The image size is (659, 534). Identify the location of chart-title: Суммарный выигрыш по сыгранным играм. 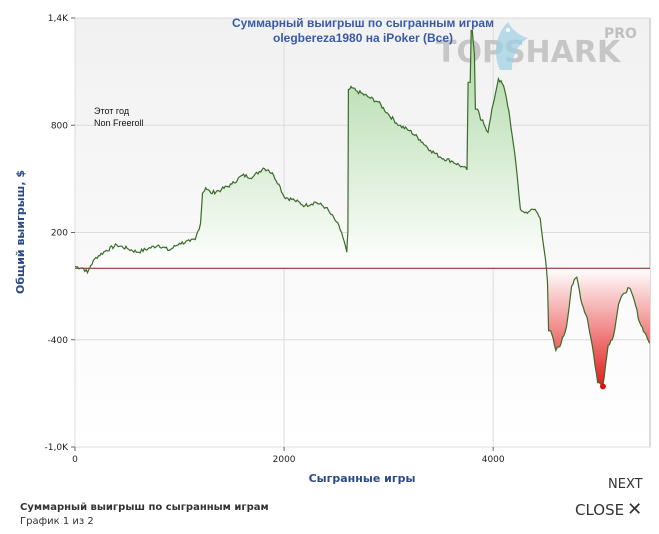
(363, 23).